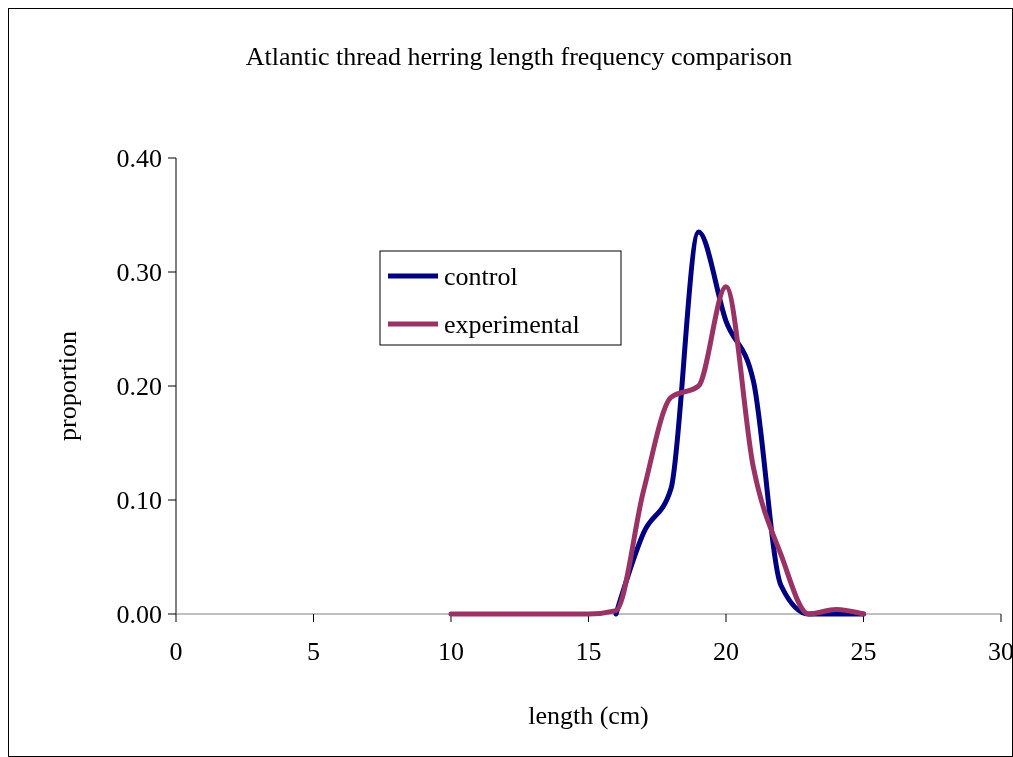  I want to click on y-tick-label: 0.00, so click(139, 615).